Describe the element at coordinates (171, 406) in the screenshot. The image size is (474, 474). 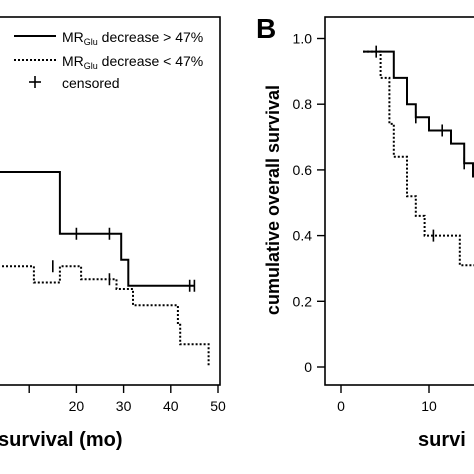
I see `panel-a-x-tick-label-40: 40` at that location.